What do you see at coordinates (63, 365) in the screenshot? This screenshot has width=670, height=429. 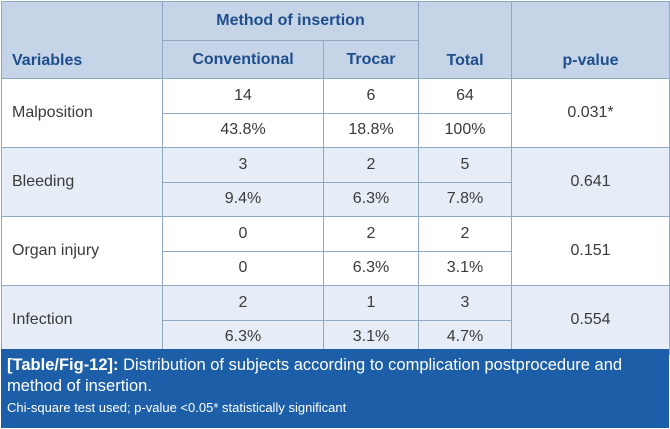 I see `caption-label: [Table/Fig-12]:` at bounding box center [63, 365].